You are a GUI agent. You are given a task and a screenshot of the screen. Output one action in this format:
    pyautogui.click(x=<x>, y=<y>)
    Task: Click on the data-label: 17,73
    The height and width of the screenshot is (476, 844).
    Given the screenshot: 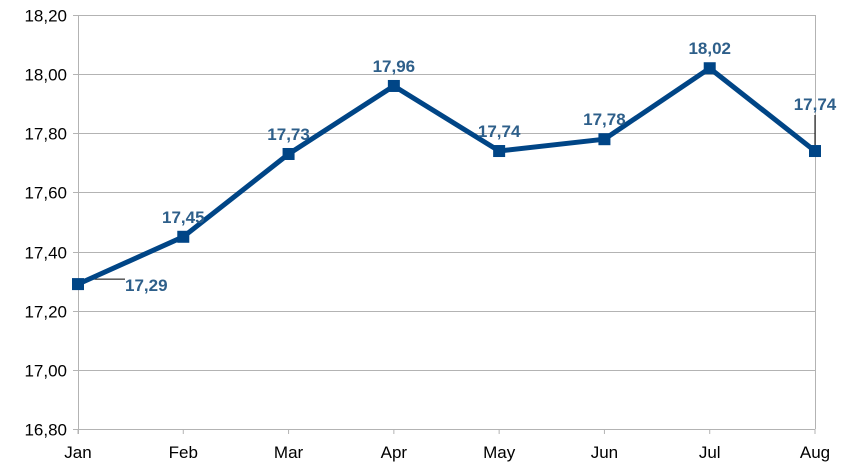 What is the action you would take?
    pyautogui.click(x=288, y=134)
    